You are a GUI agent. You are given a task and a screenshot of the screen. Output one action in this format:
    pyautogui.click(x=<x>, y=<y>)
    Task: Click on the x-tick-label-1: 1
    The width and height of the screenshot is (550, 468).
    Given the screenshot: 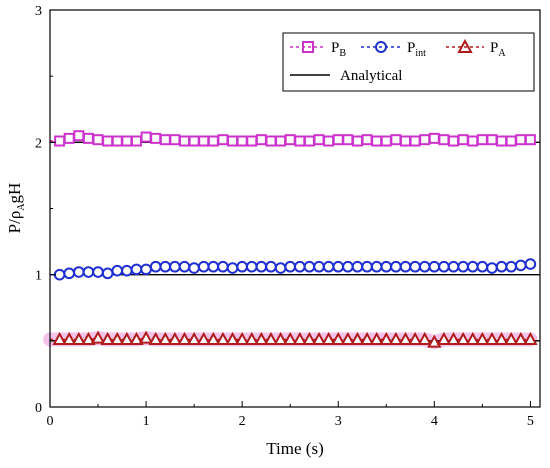 What is the action you would take?
    pyautogui.click(x=146, y=421)
    